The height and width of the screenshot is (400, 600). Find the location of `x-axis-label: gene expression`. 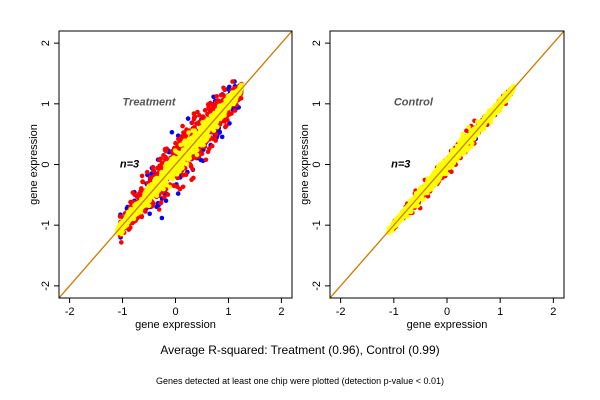

x-axis-label: gene expression is located at coordinates (447, 325).